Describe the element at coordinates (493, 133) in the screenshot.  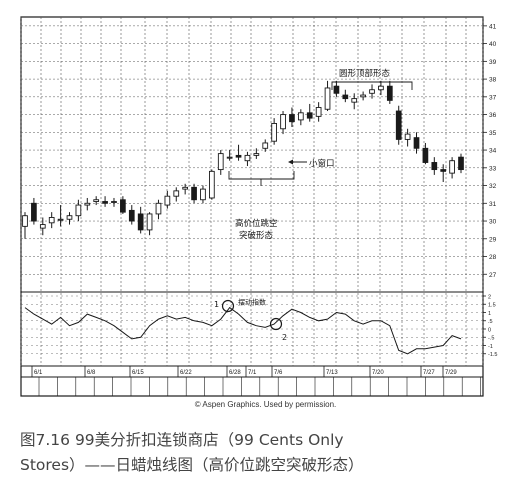
I see `price-tick-label: 35` at that location.